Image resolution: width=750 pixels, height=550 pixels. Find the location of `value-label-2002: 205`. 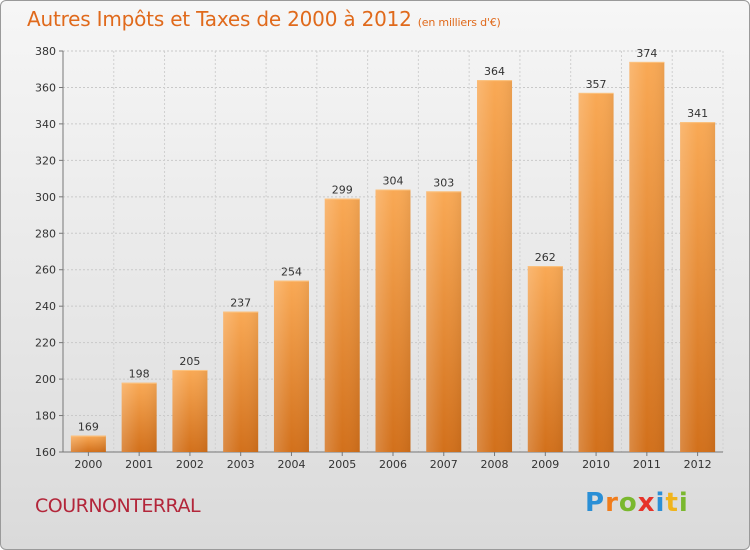

value-label-2002: 205 is located at coordinates (189, 361).